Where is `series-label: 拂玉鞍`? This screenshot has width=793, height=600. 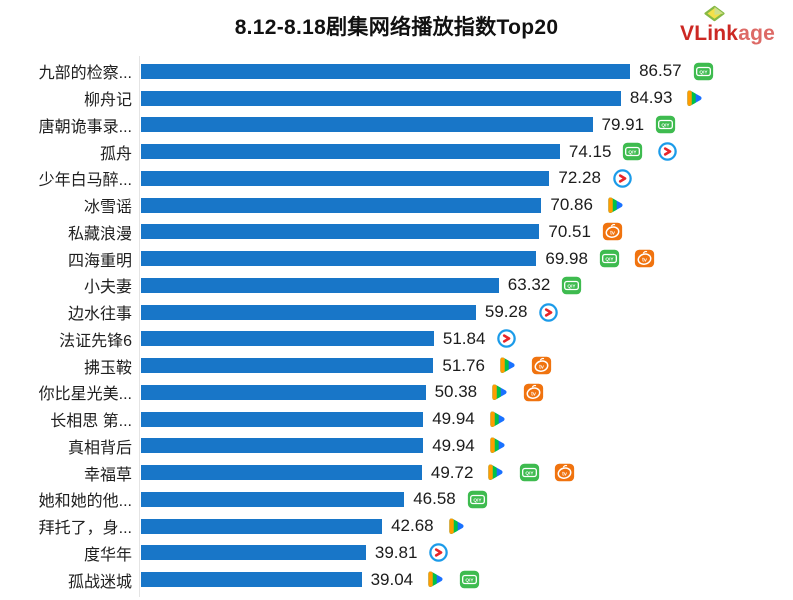
series-label: 拂玉鞍 is located at coordinates (107, 368).